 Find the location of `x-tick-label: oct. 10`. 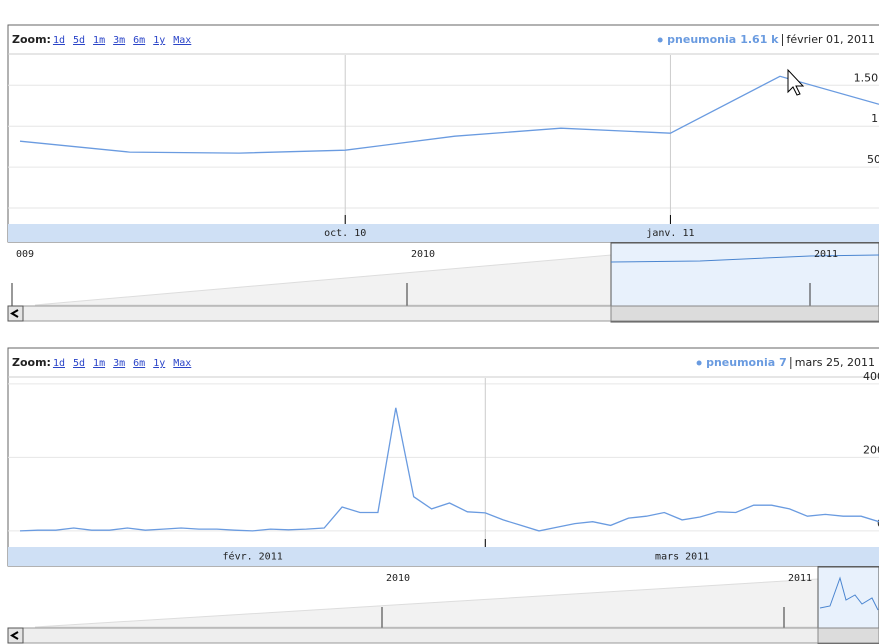

x-tick-label: oct. 10 is located at coordinates (345, 233).